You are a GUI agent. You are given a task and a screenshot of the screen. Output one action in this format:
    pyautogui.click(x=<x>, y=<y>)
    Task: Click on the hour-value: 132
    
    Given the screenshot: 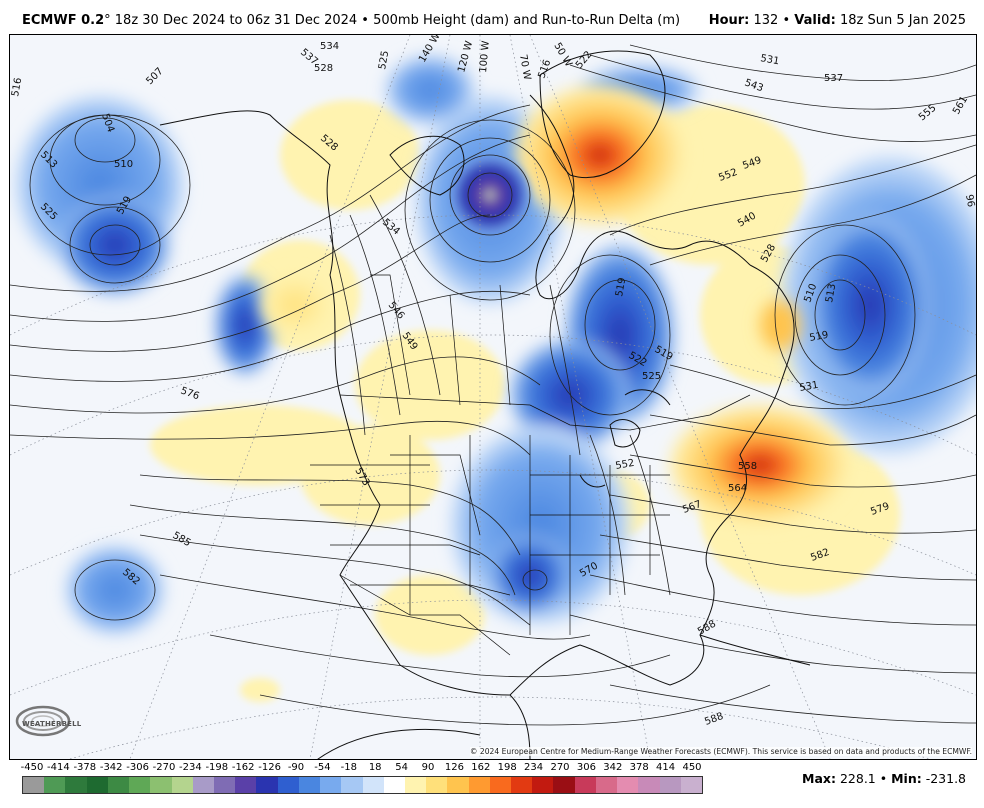 What is the action you would take?
    pyautogui.click(x=766, y=20)
    